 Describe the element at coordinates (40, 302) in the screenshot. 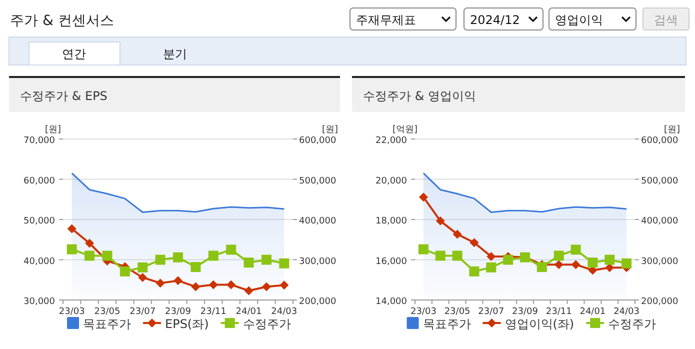

I see `y-tick-label: 30,000` at that location.